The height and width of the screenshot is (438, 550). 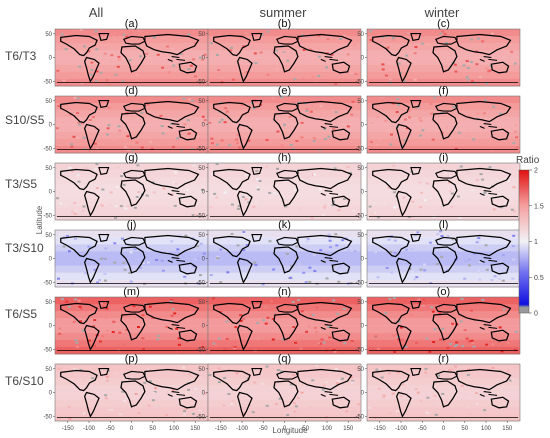 I want to click on y-tick-label: -50, so click(x=359, y=283).